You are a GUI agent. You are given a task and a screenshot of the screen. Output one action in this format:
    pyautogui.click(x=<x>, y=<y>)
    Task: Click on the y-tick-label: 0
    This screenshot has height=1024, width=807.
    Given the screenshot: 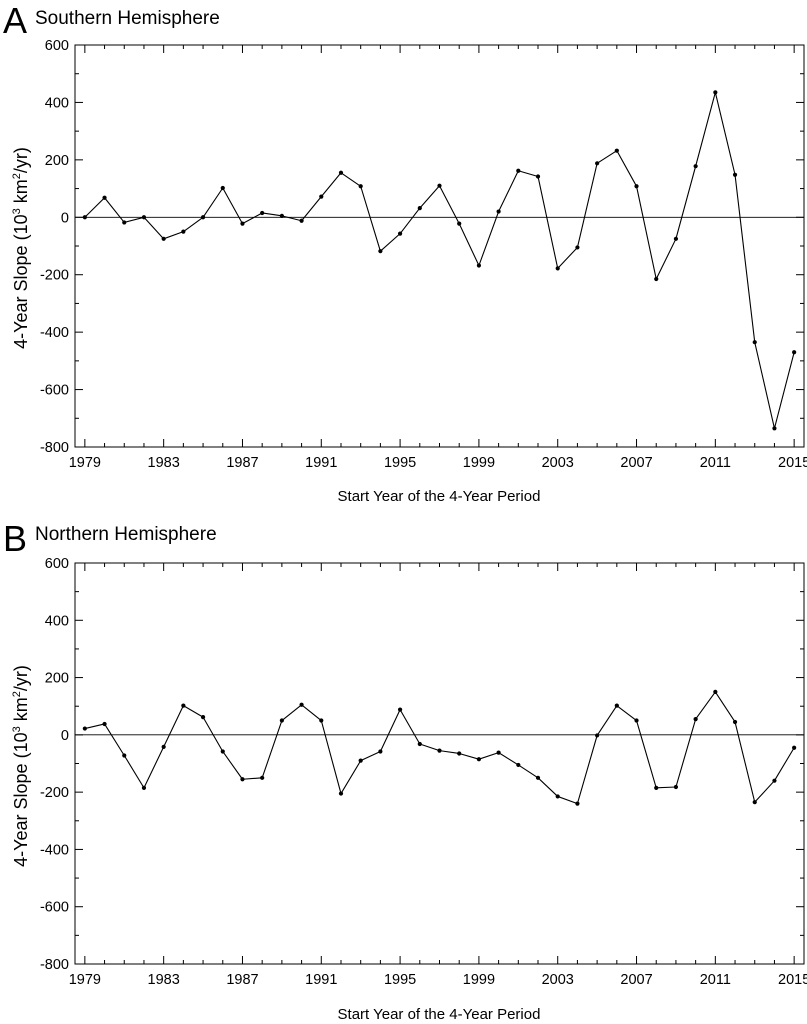 What is the action you would take?
    pyautogui.click(x=65, y=218)
    